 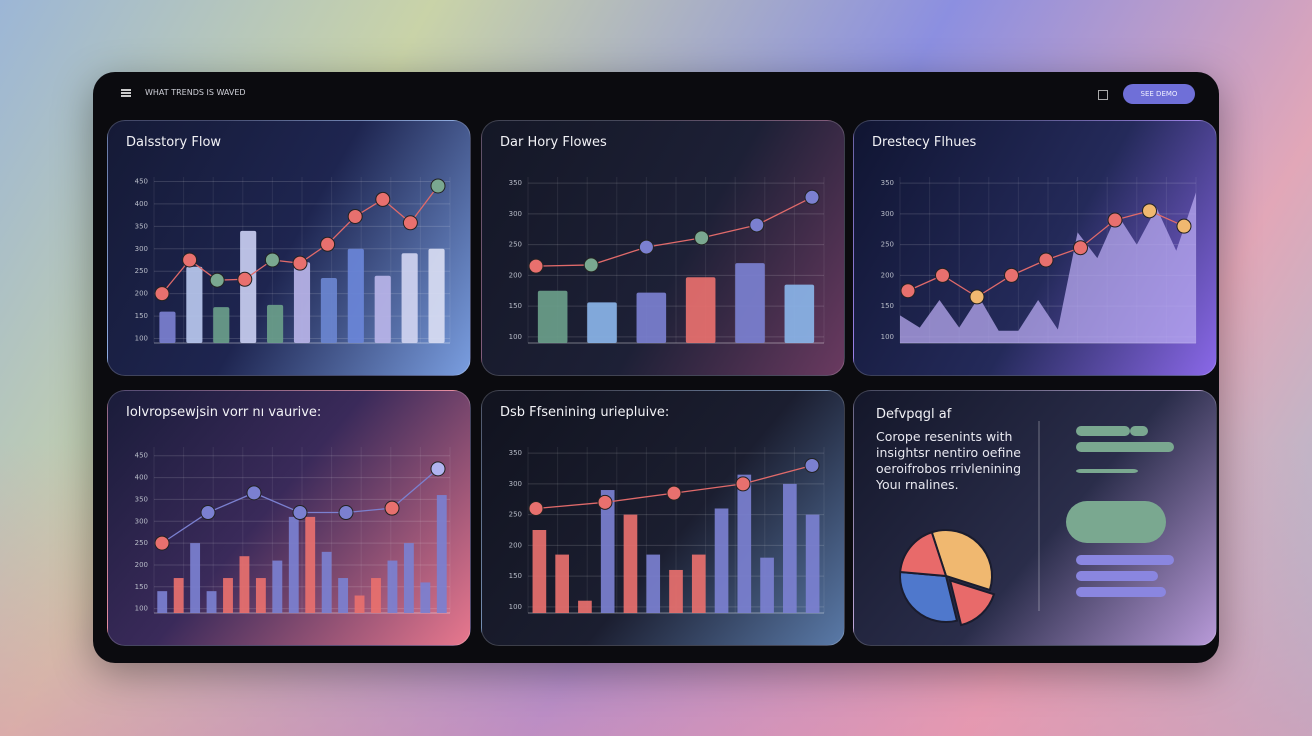 I want to click on panel-canvas: Dalsstory Flow 100 150 200 250 300 350 400 450, so click(x=288, y=239).